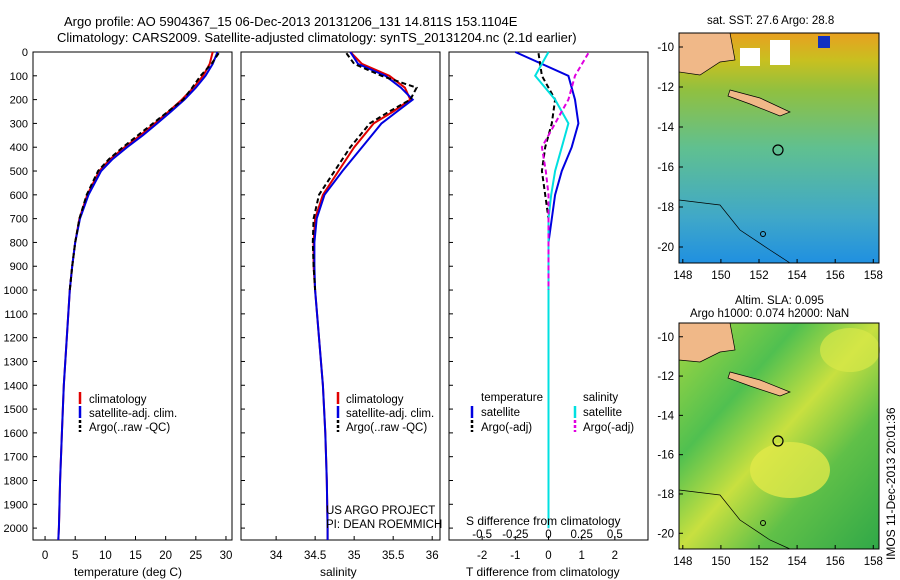  What do you see at coordinates (276, 556) in the screenshot?
I see `x-tick-label: 34` at bounding box center [276, 556].